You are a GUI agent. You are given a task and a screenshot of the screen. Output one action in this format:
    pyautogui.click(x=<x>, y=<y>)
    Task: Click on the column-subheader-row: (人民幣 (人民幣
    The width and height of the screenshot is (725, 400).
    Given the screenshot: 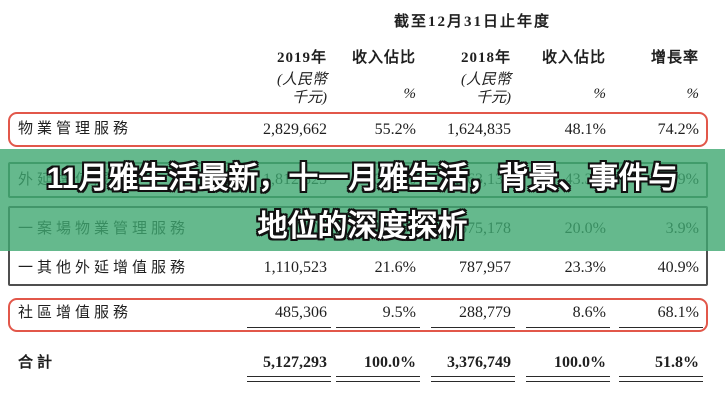 What is the action you would take?
    pyautogui.click(x=362, y=78)
    